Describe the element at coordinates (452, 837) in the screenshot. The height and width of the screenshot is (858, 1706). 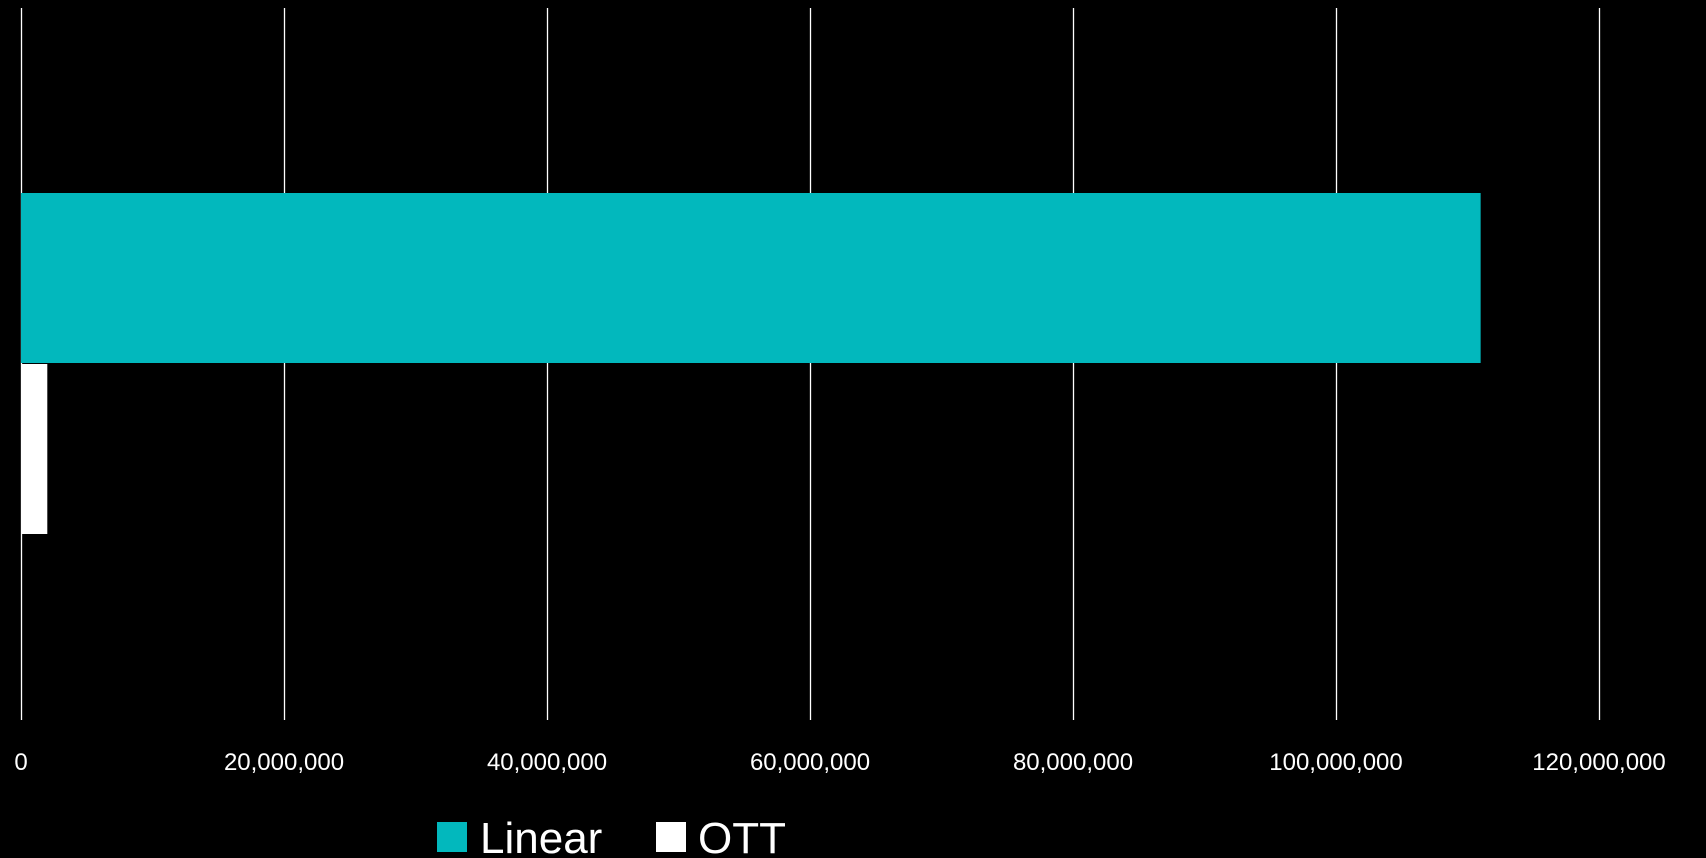
I see `legend-swatch-linear` at that location.